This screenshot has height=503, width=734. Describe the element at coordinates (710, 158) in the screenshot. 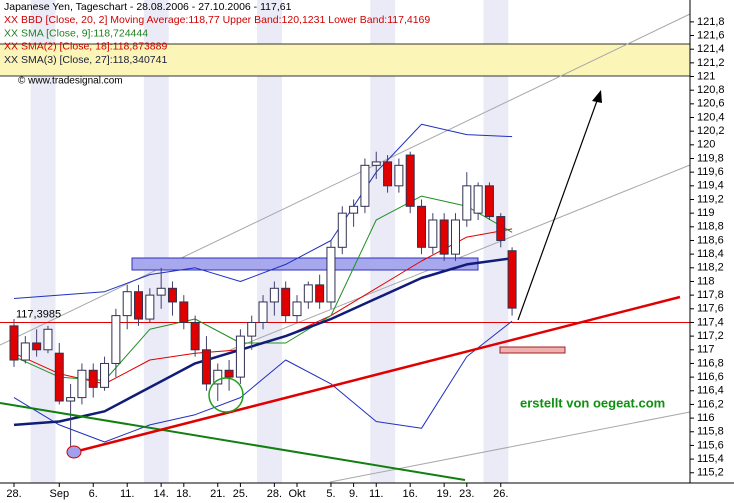

I see `y-tick-label: 119,8` at that location.